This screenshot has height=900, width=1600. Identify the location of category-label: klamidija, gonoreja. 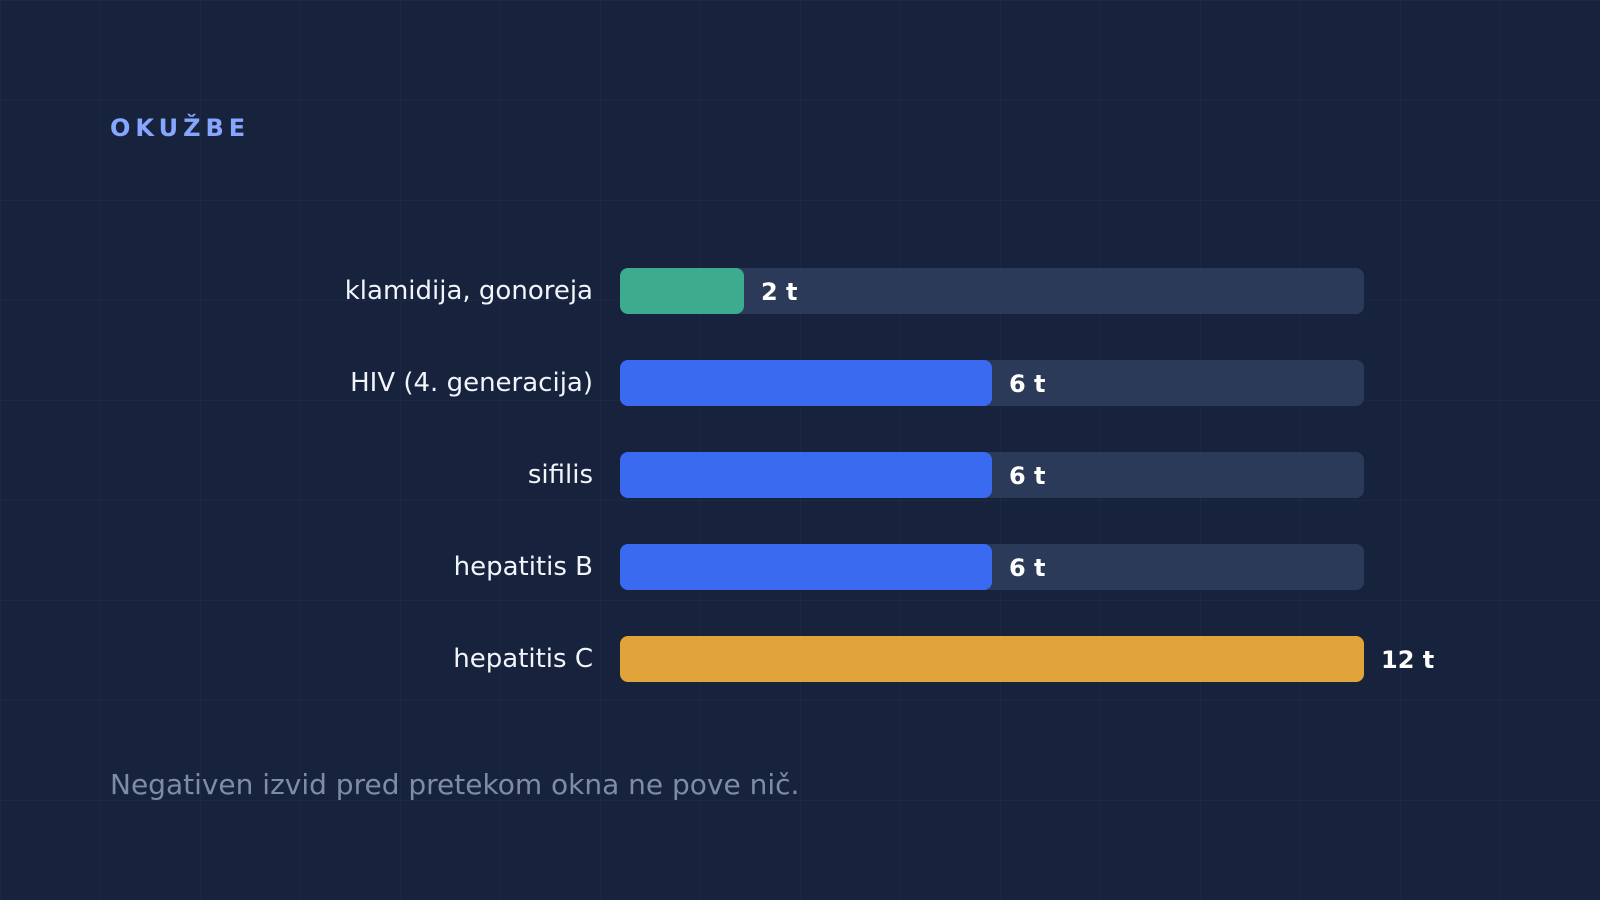
(468, 291).